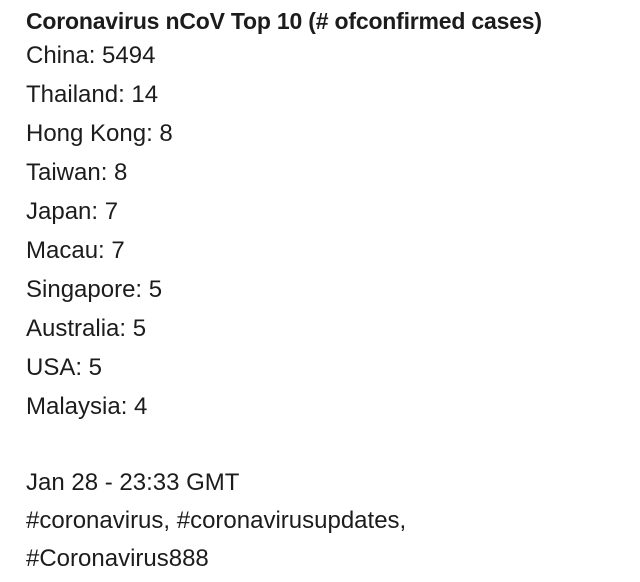 The image size is (640, 582). Describe the element at coordinates (77, 172) in the screenshot. I see `list-item: Taiwan: 8` at that location.